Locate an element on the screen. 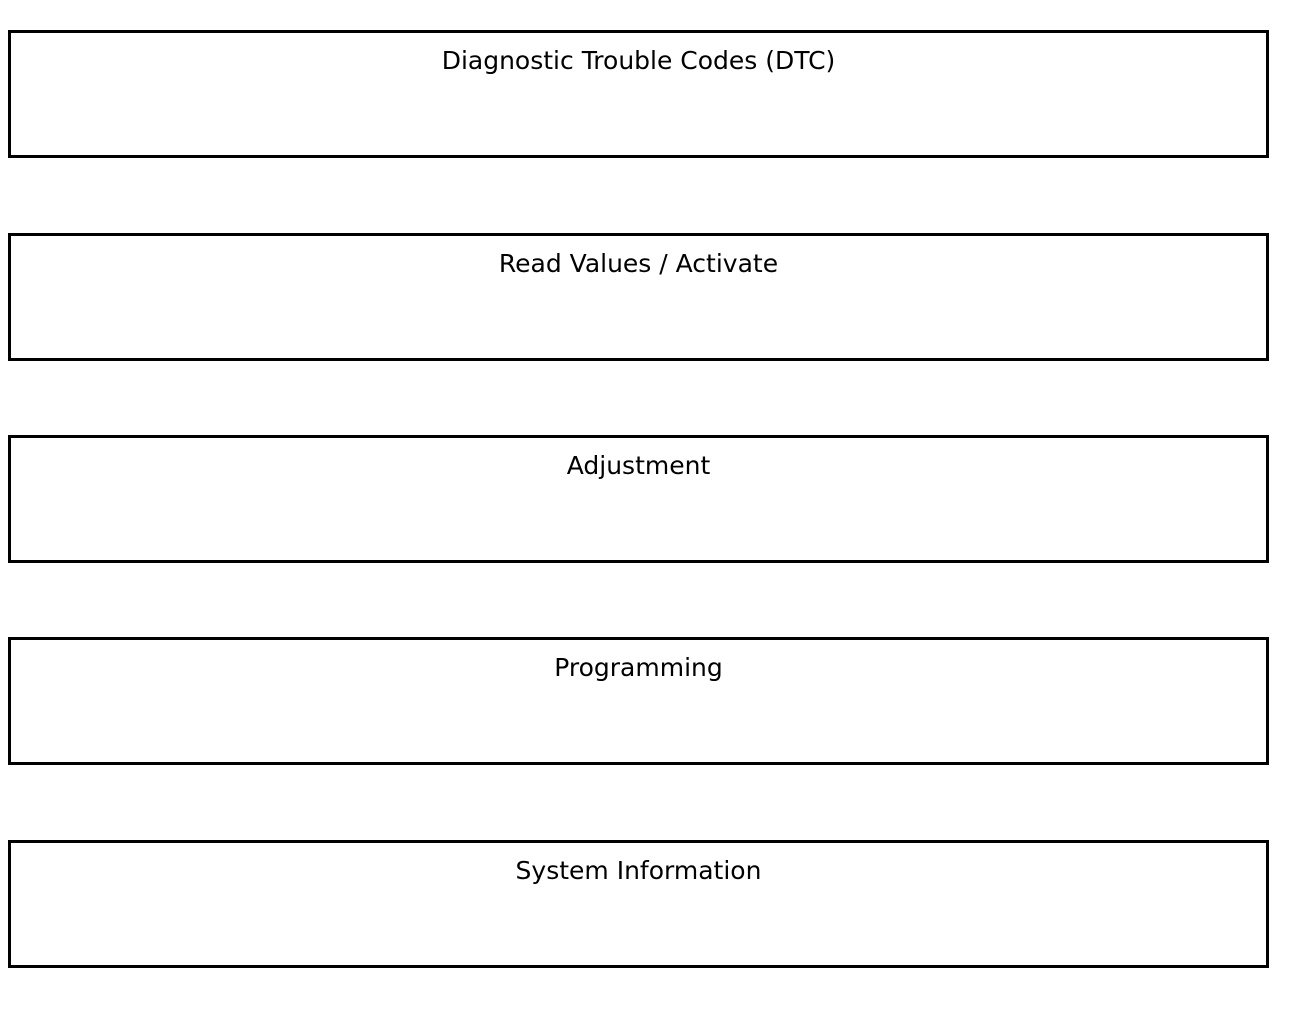 The width and height of the screenshot is (1312, 1012). programming-button-label: Programming is located at coordinates (638, 667).